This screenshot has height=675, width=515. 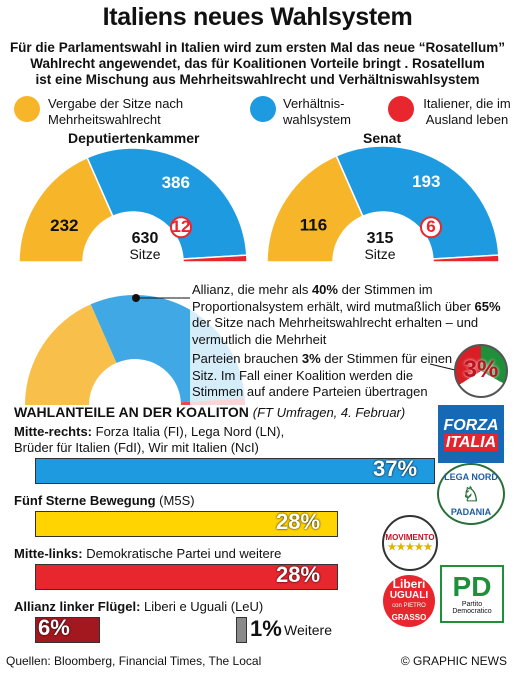 What do you see at coordinates (145, 238) in the screenshot?
I see `deputies-total: 630` at bounding box center [145, 238].